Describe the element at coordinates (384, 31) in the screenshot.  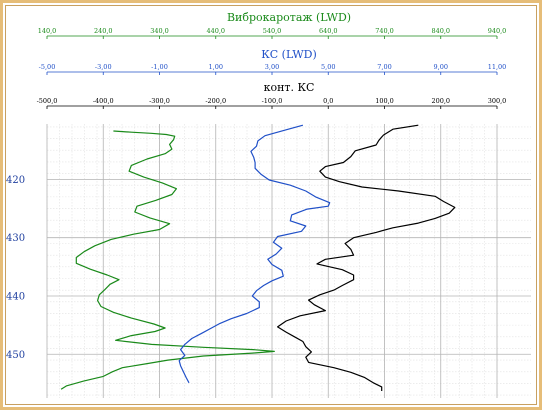
I see `tick-label-vibro: 740,0` at that location.